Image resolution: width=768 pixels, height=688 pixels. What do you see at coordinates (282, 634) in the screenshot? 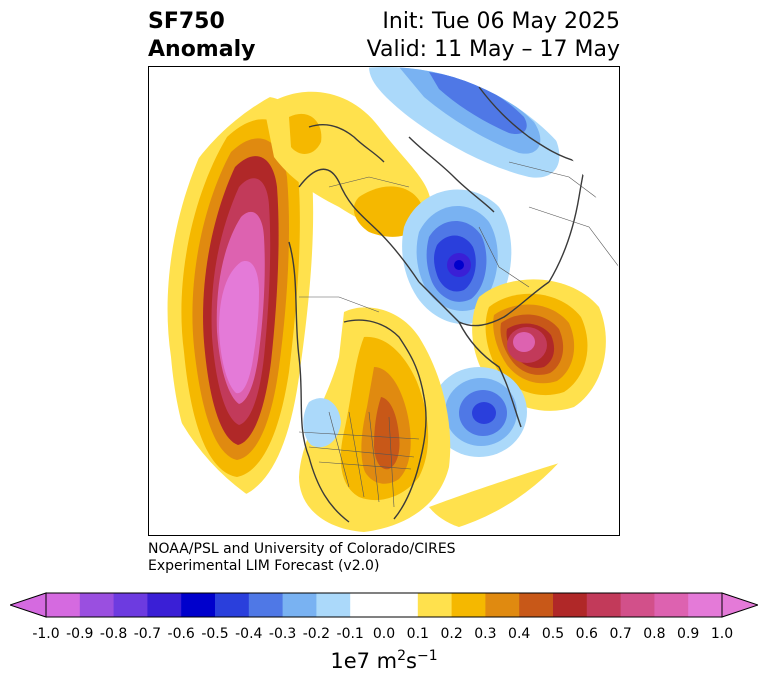
I see `colorbar-tick-label: -0.3` at bounding box center [282, 634].